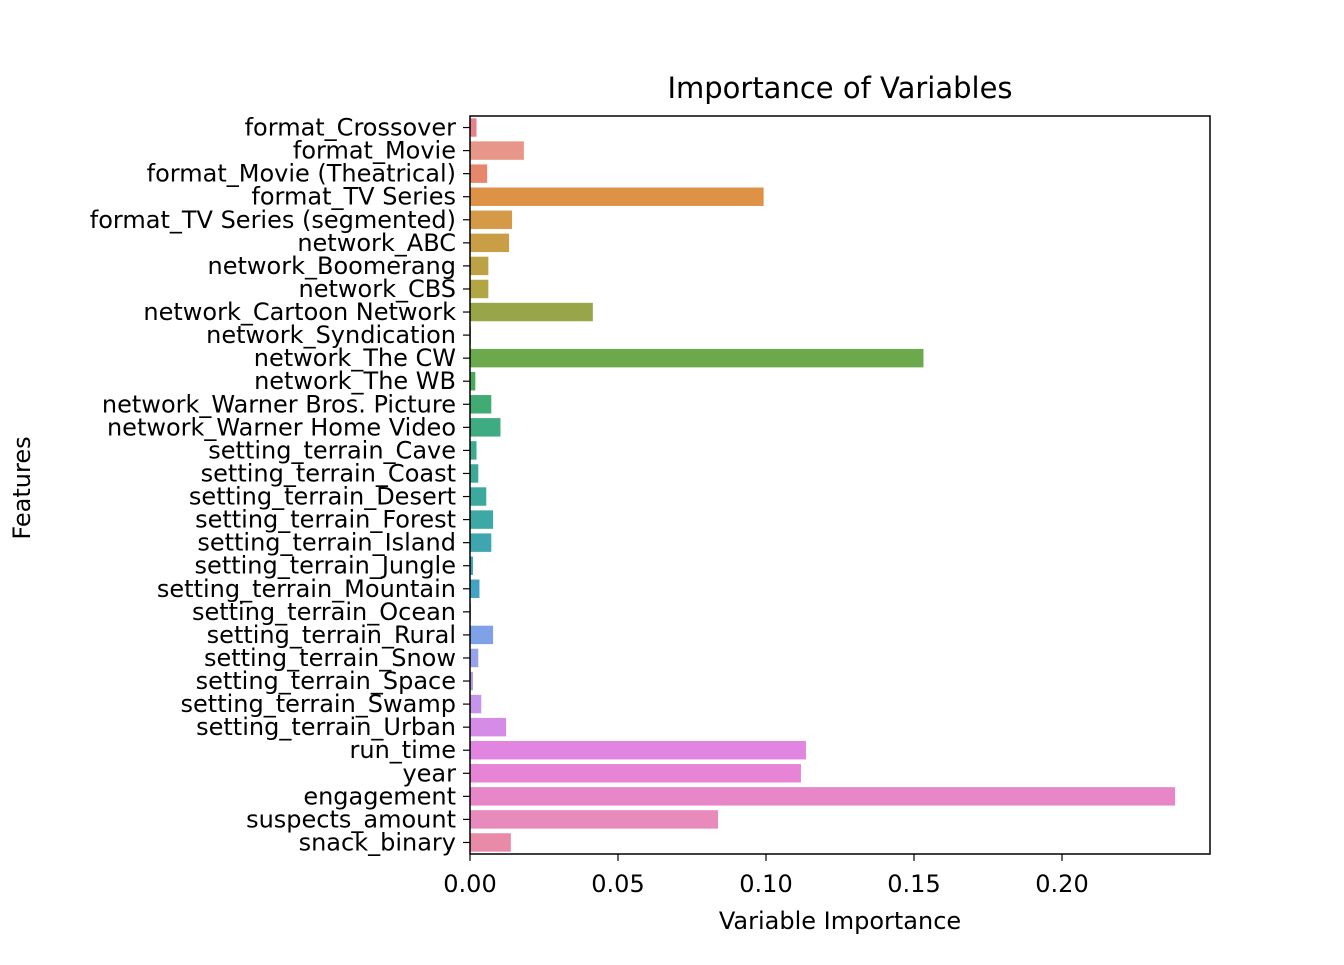 The width and height of the screenshot is (1344, 965). Describe the element at coordinates (840, 921) in the screenshot. I see `x-axis-label: Variable Importance` at that location.